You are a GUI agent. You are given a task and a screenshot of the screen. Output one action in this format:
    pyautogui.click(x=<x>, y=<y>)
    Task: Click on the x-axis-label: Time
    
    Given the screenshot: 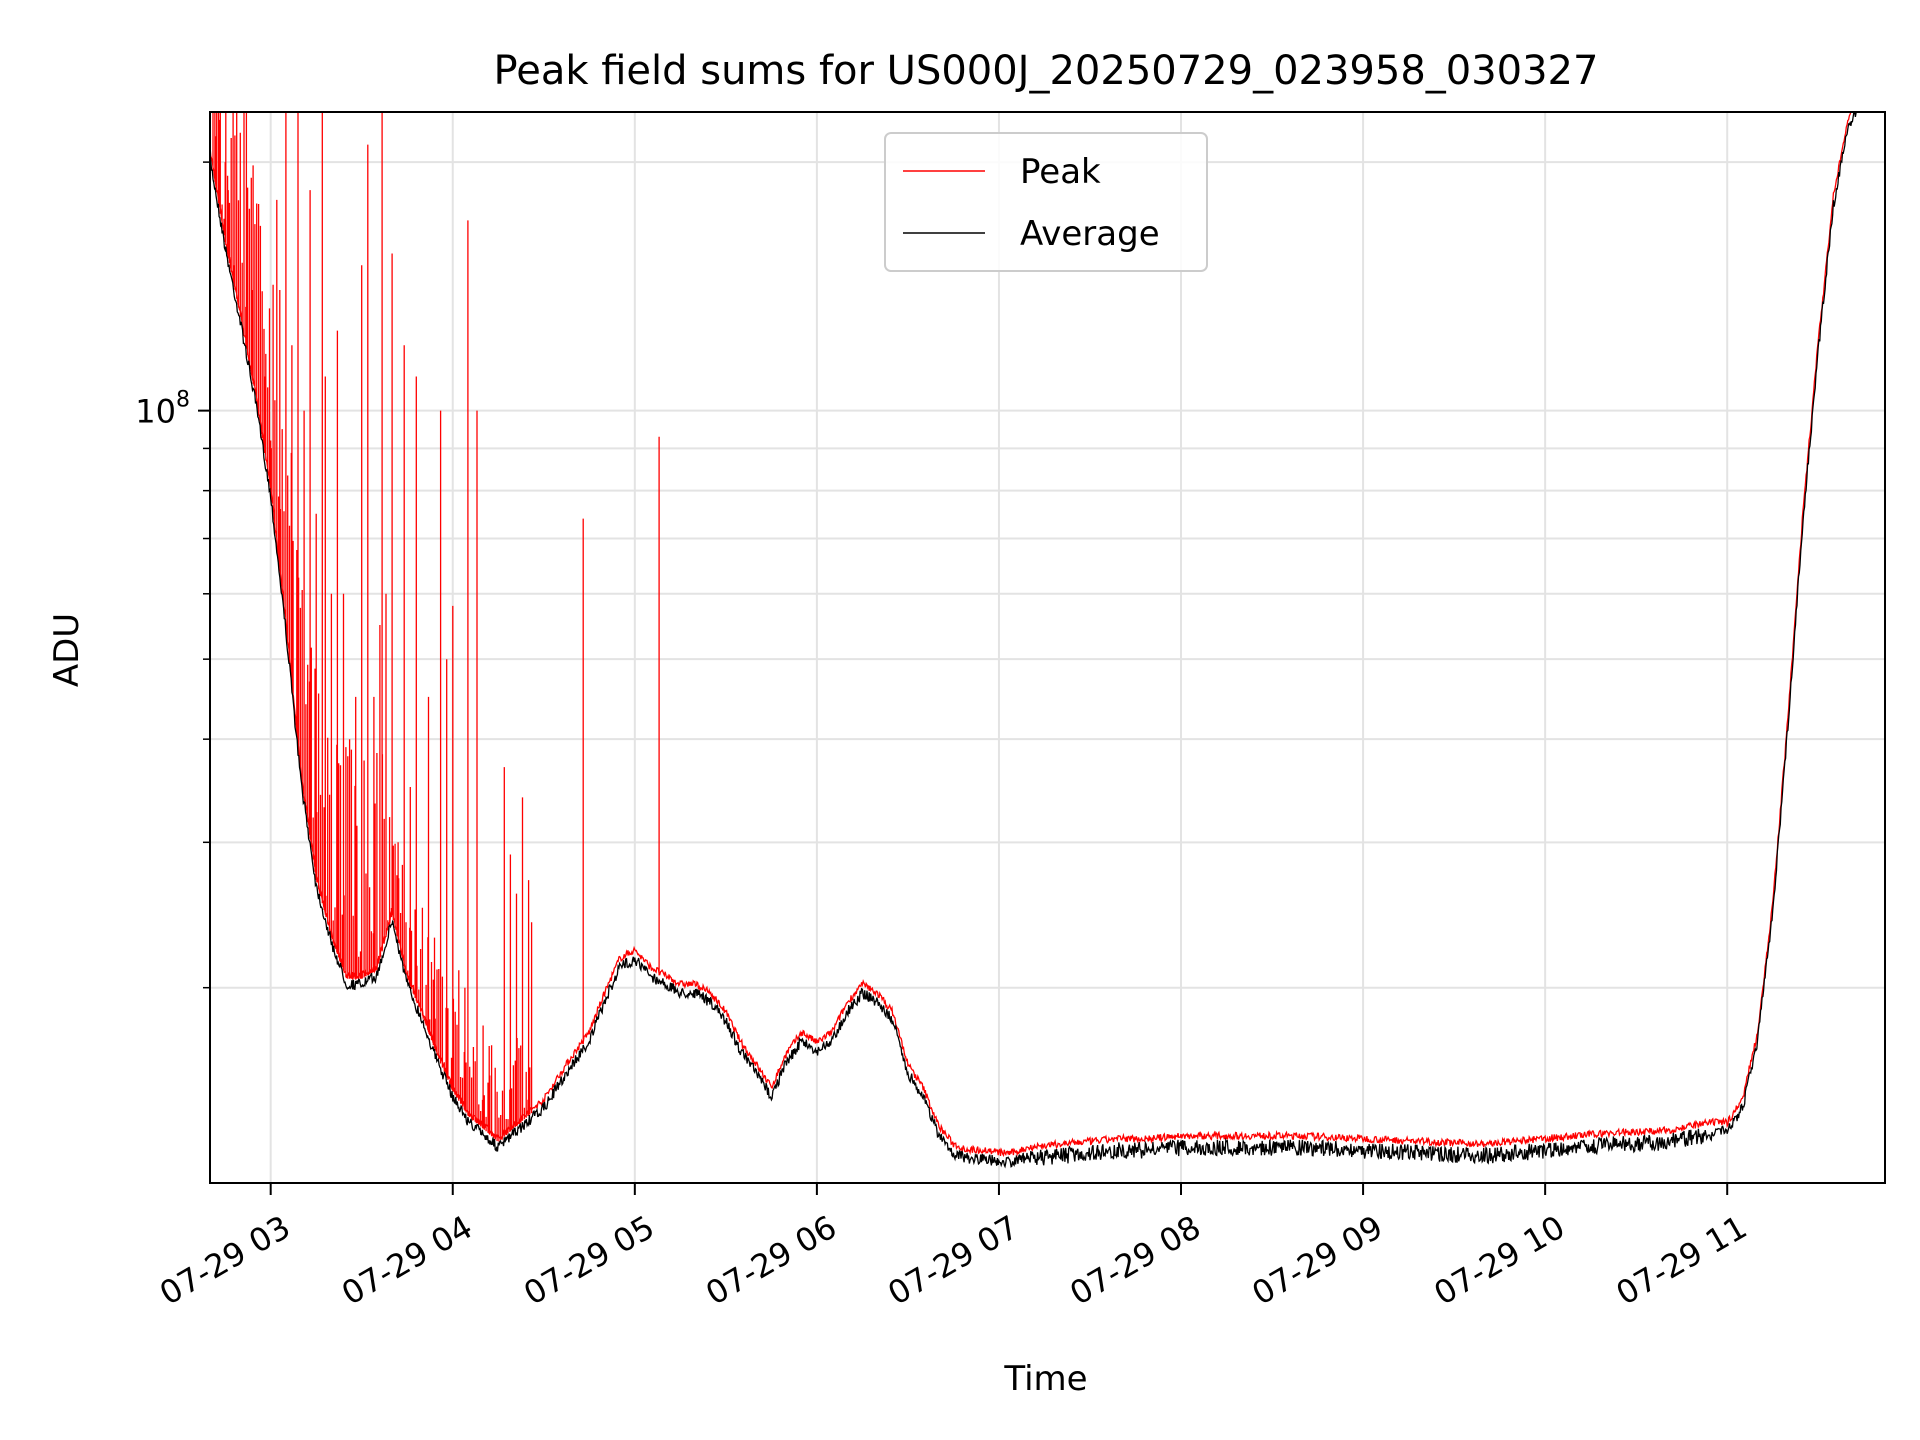 What is the action you would take?
    pyautogui.click(x=1045, y=1379)
    